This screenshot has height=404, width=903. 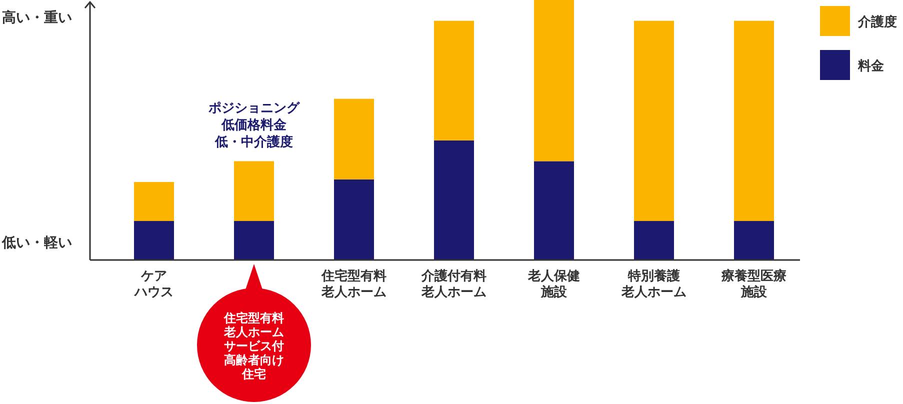 What do you see at coordinates (753, 284) in the screenshot?
I see `x-tick-label: 療養型医療施設` at bounding box center [753, 284].